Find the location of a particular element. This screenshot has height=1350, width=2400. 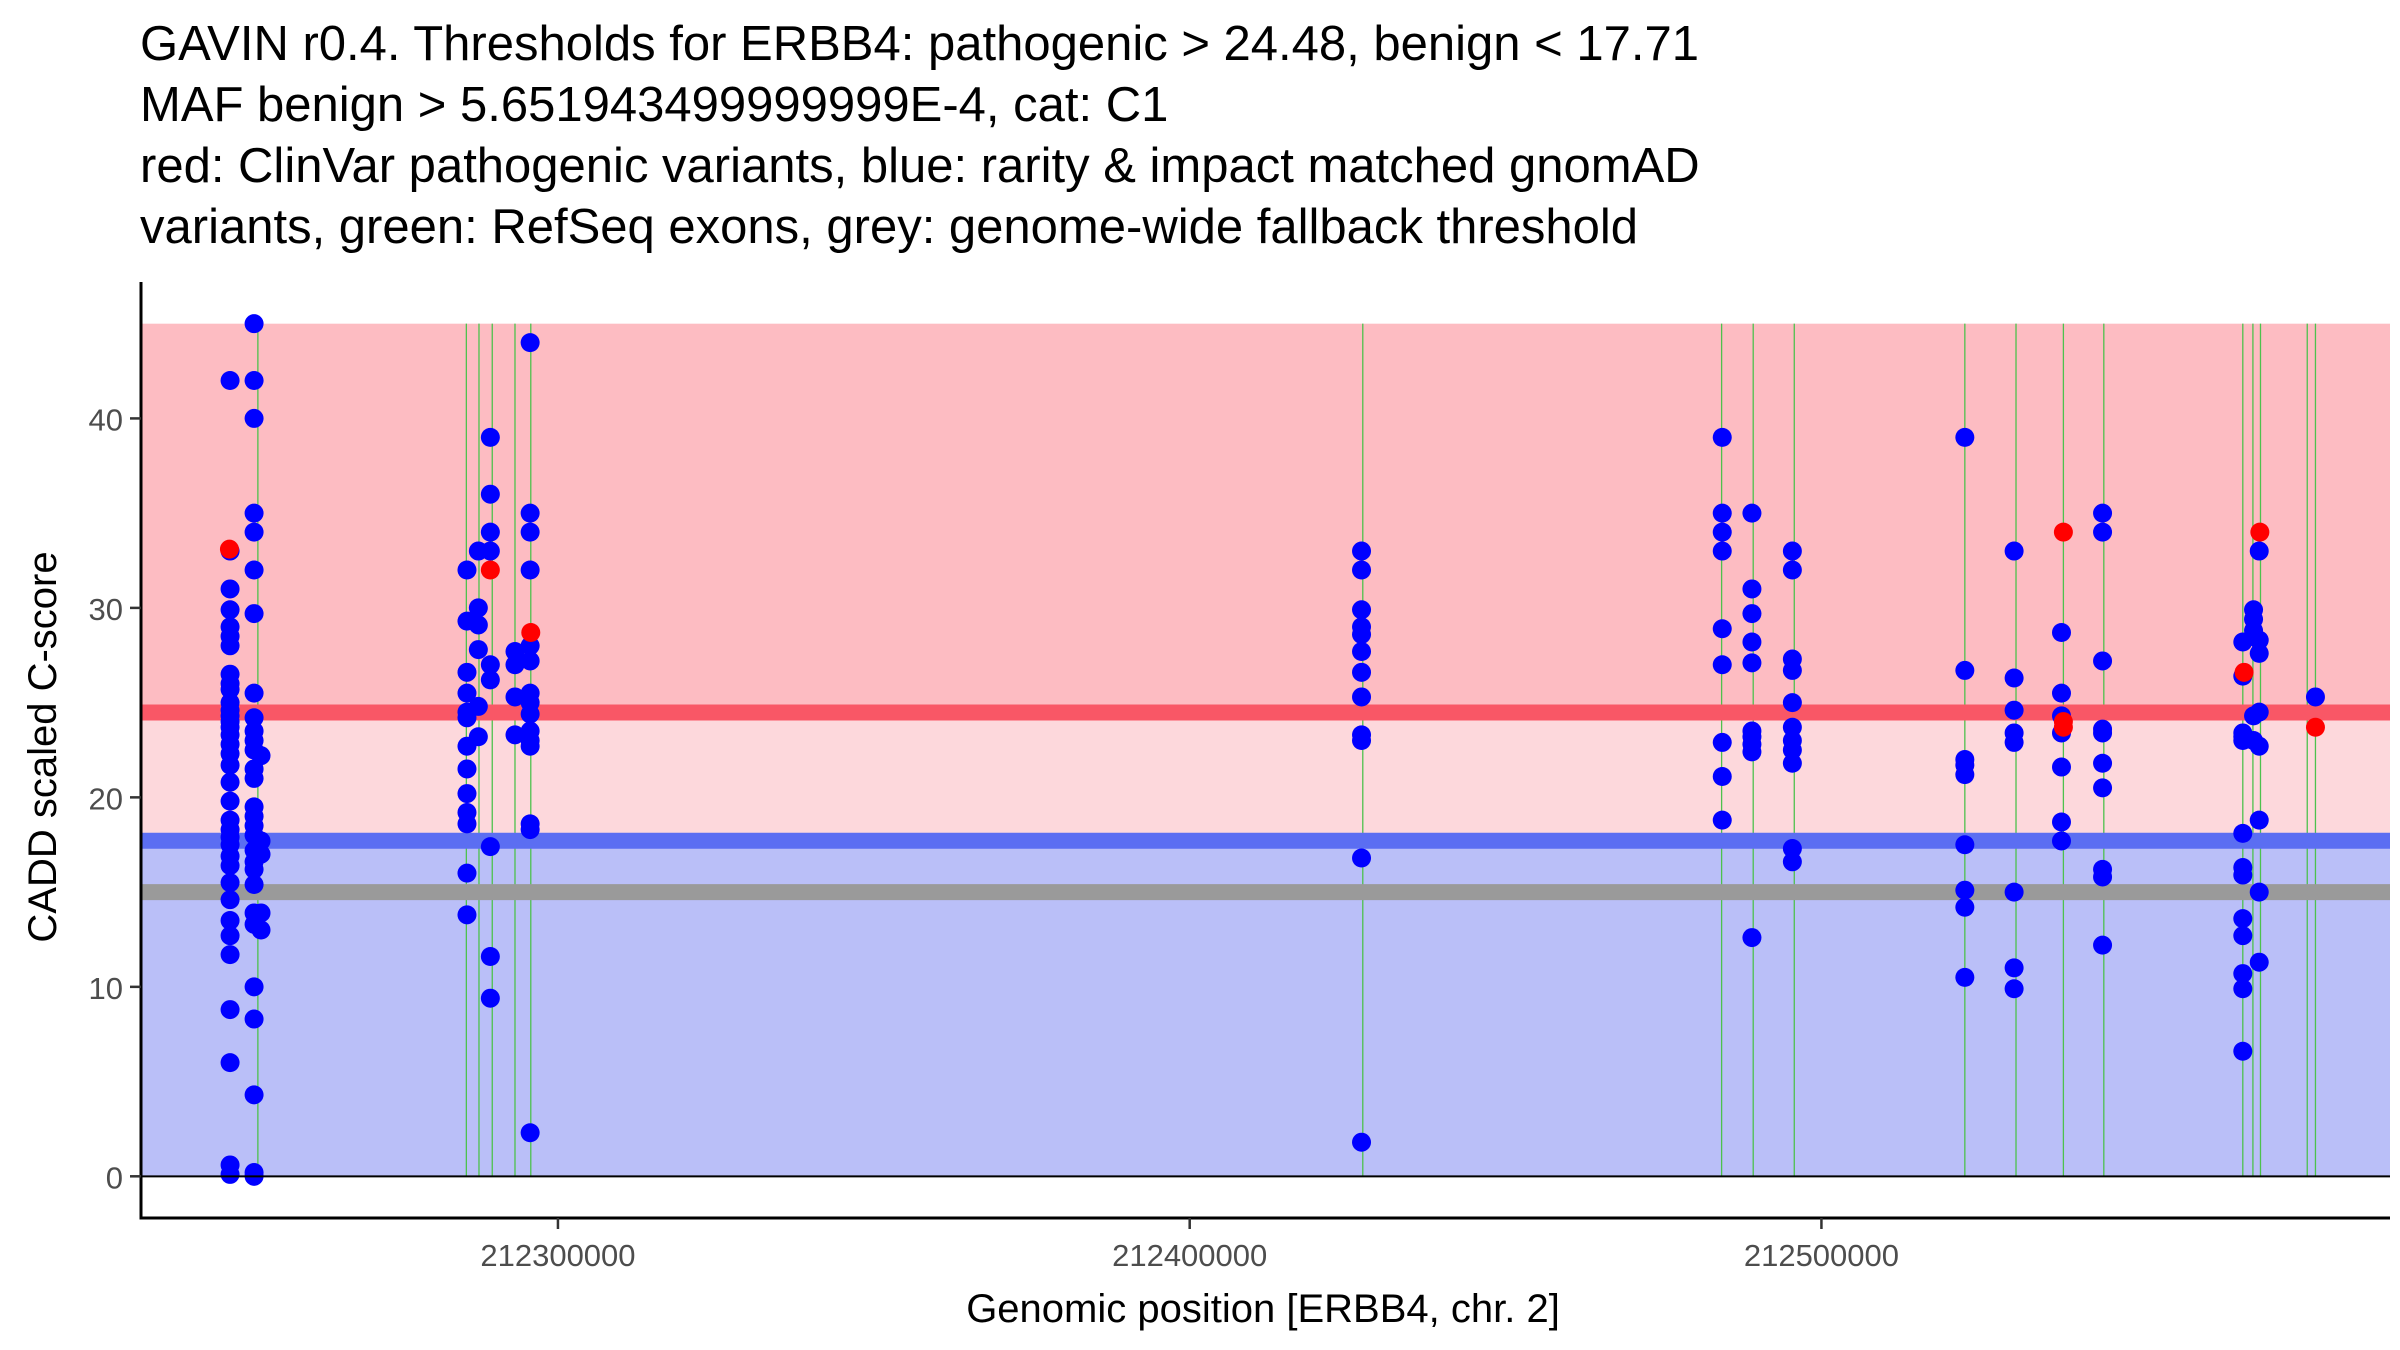

y-tick-label: 20 is located at coordinates (106, 798).